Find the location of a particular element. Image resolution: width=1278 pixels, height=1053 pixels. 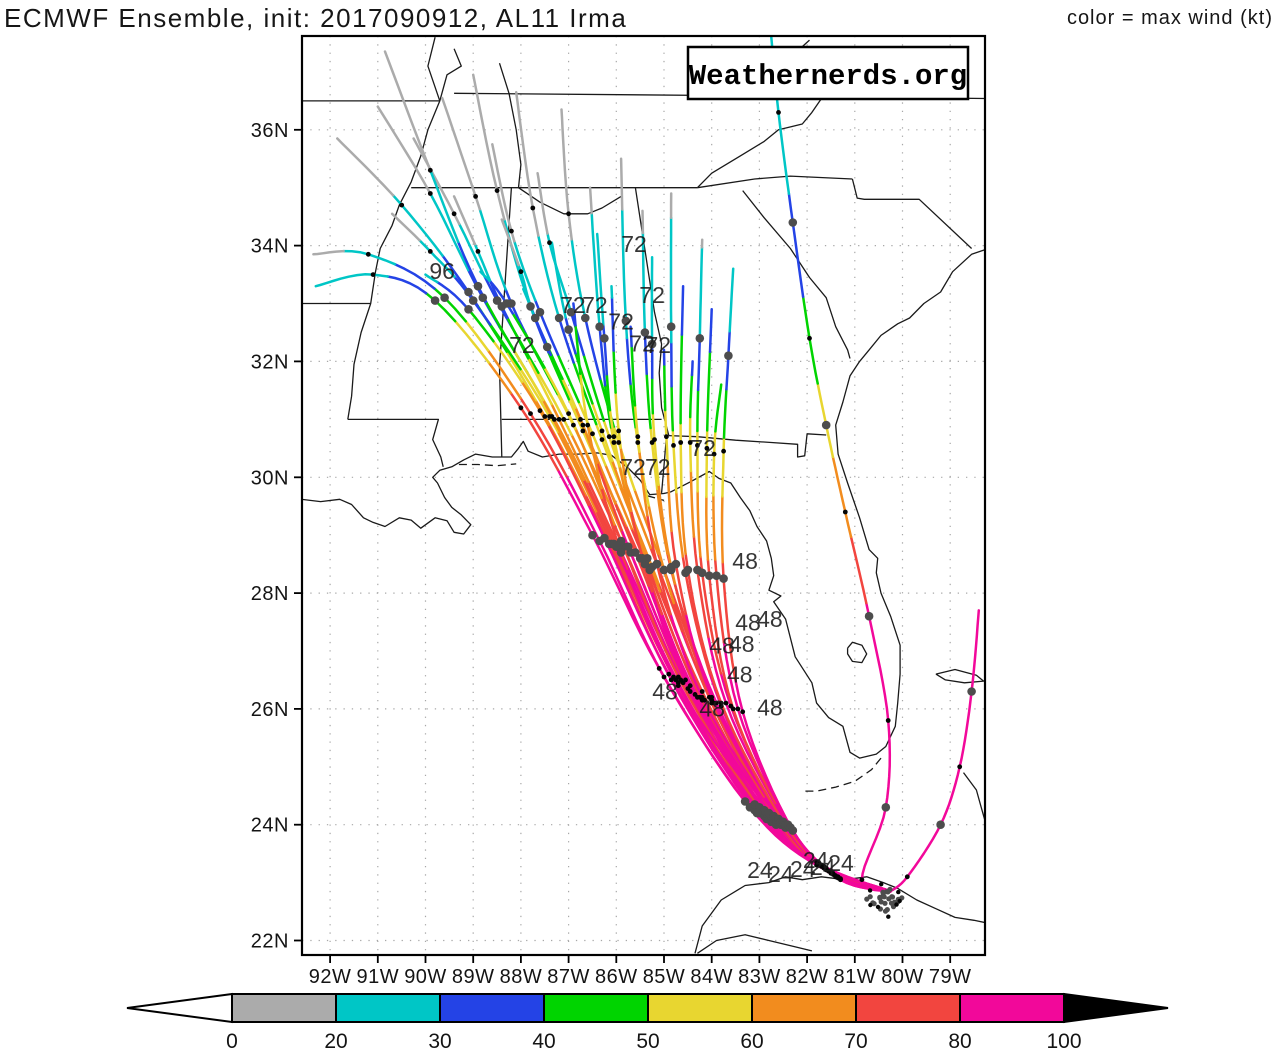

svg-text: 91W is located at coordinates (377, 977).